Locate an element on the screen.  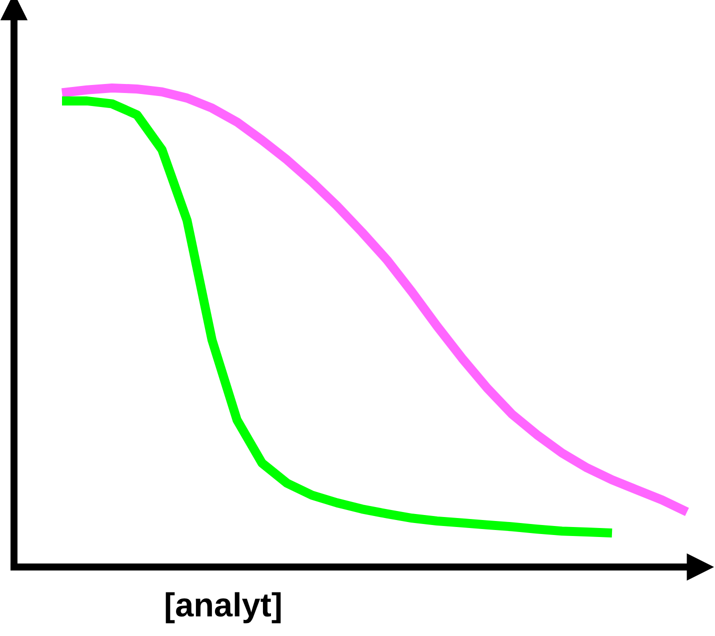
x-axis-title: [analyt] is located at coordinates (223, 608).